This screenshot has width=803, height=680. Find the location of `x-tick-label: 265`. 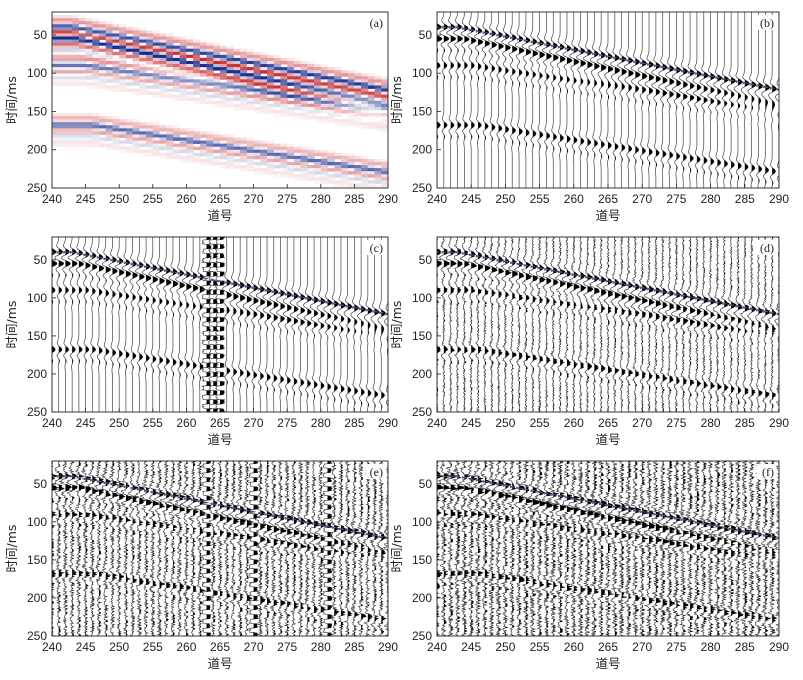

x-tick-label: 265 is located at coordinates (608, 647).